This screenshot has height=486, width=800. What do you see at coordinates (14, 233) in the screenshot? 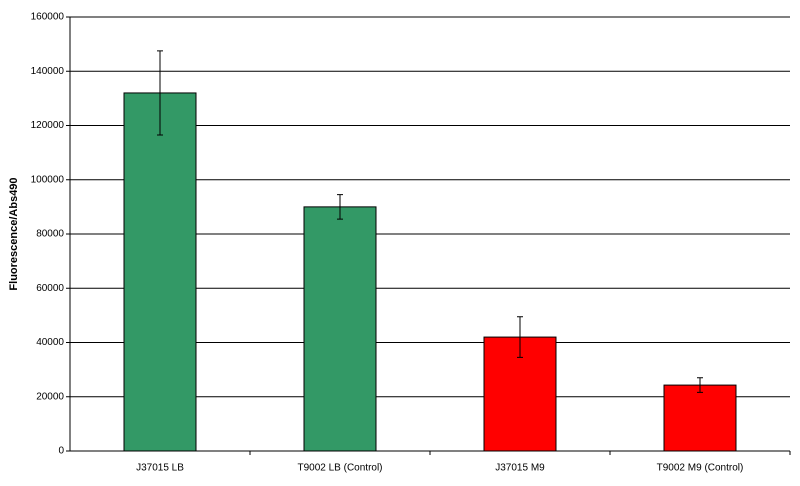
I see `y-axis-label: Fluorescence/Abs490` at bounding box center [14, 233].